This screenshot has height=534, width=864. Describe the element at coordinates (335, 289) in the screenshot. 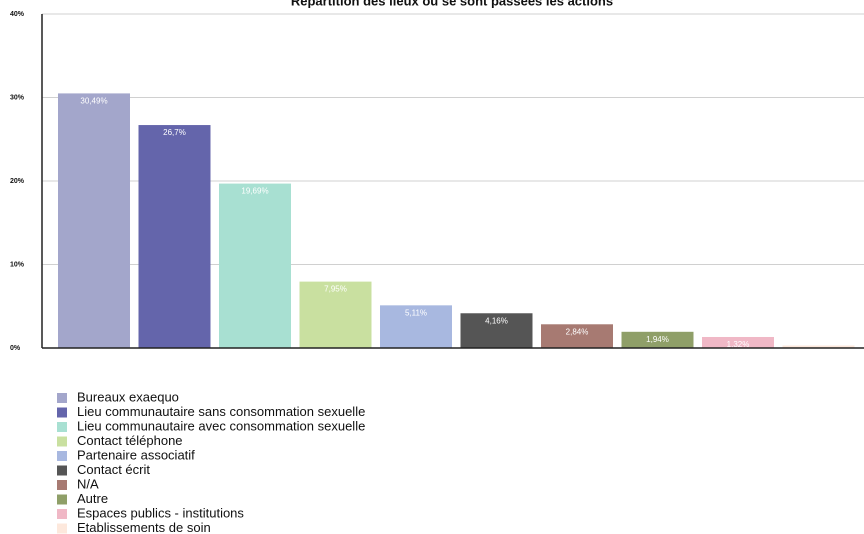

I see `value-label: 7,95%` at that location.